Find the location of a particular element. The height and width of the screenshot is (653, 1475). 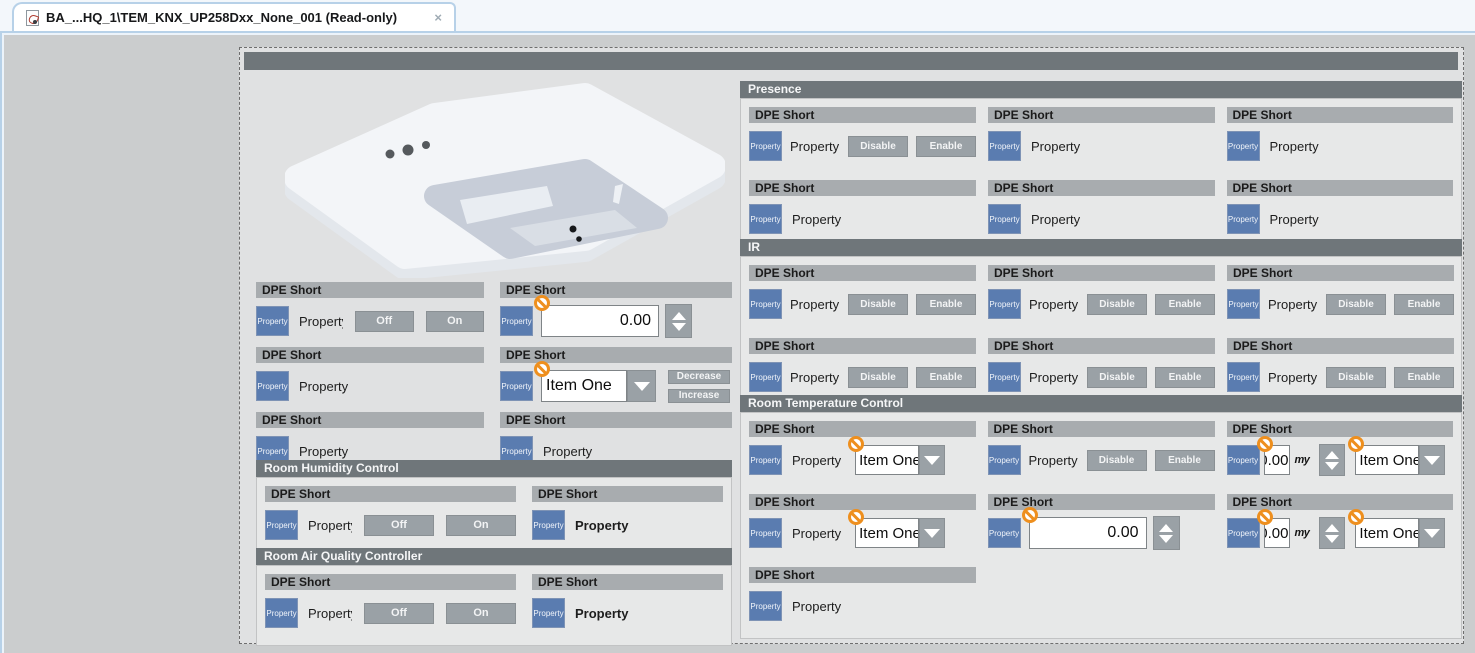

dpe-cell: DPE Short Property 0.00 is located at coordinates (616, 310).